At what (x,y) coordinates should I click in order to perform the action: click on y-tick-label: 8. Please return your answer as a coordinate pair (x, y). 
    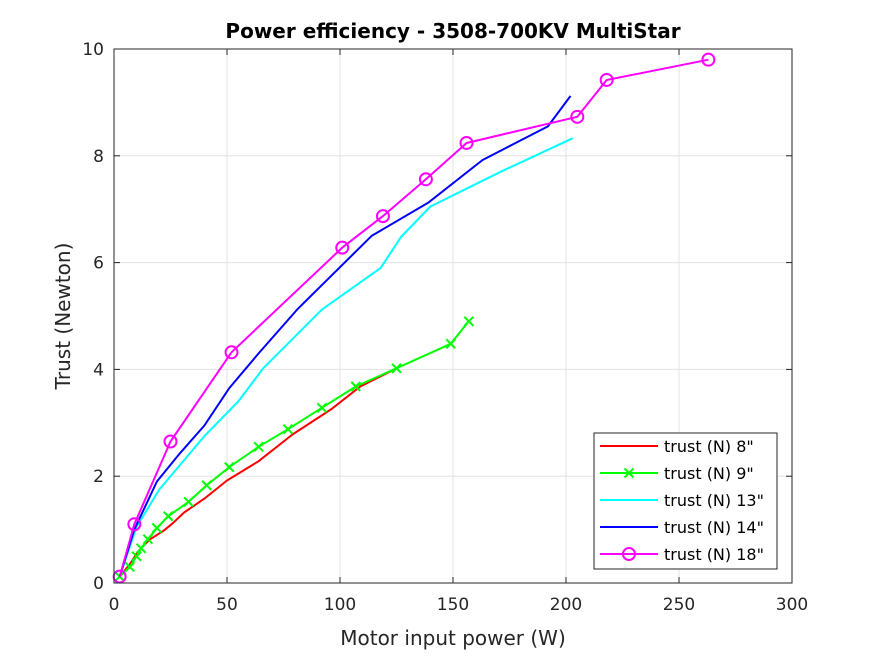
    Looking at the image, I should click on (98, 157).